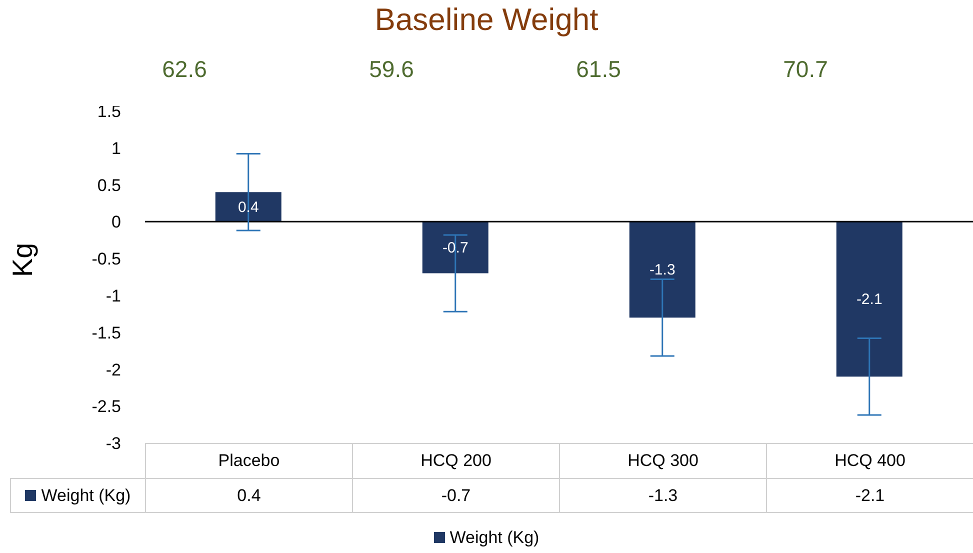  Describe the element at coordinates (456, 495) in the screenshot. I see `data-label: -0.7` at that location.